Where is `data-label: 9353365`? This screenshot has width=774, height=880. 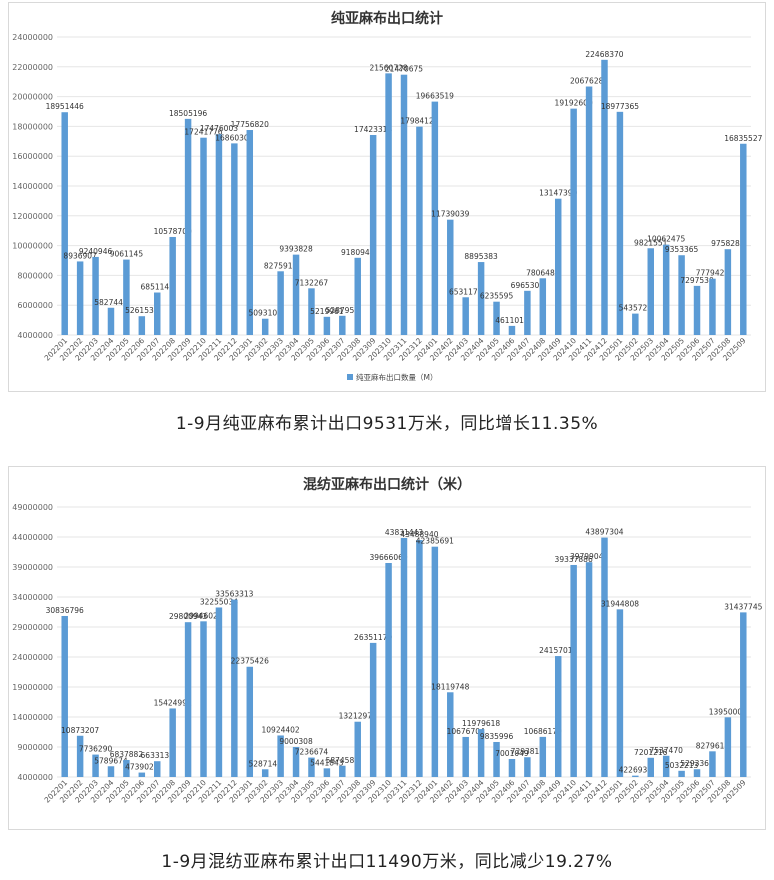
data-label: 9353365 is located at coordinates (682, 249).